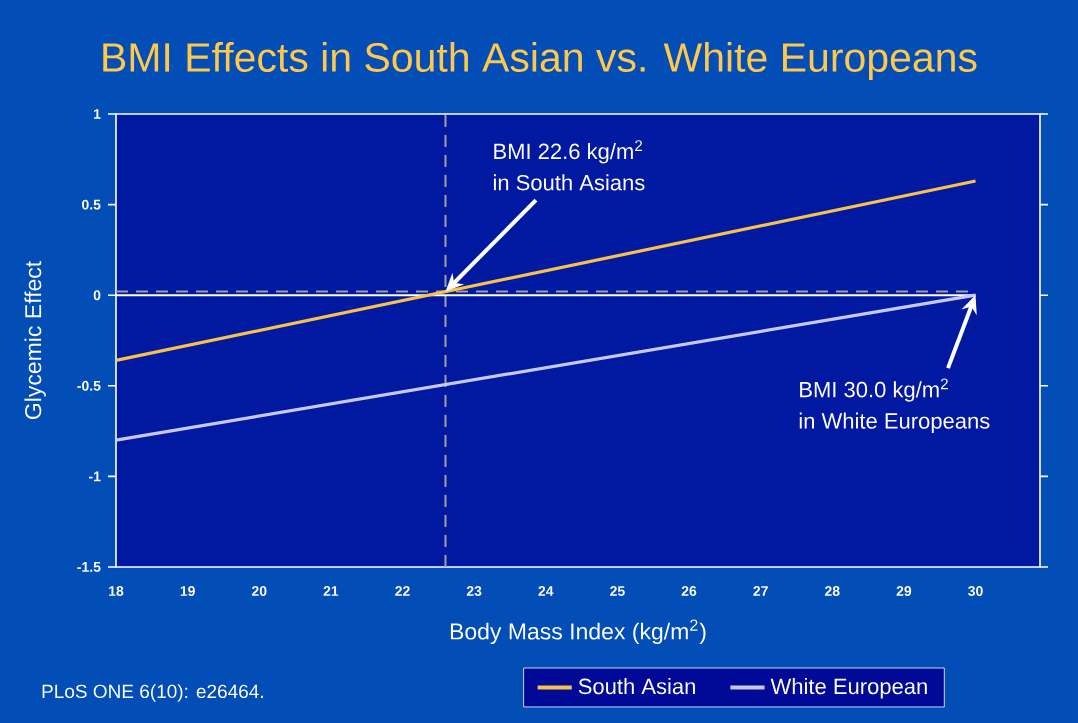 The image size is (1078, 723). I want to click on chart-title: BMI Effects in South Asian vs. White Europeans, so click(540, 61).